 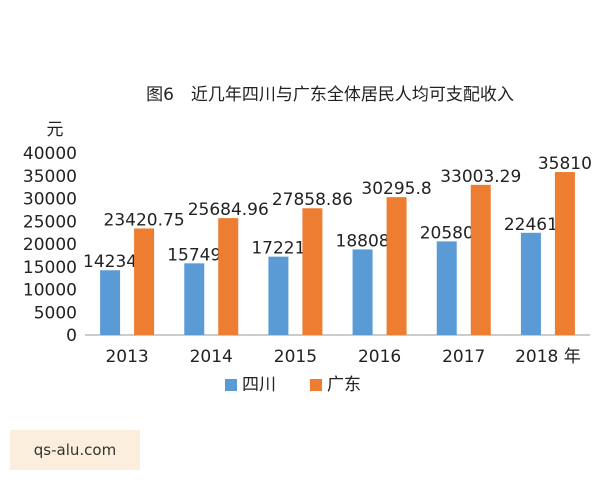 I want to click on y-tick-label: 0, so click(x=71, y=336).